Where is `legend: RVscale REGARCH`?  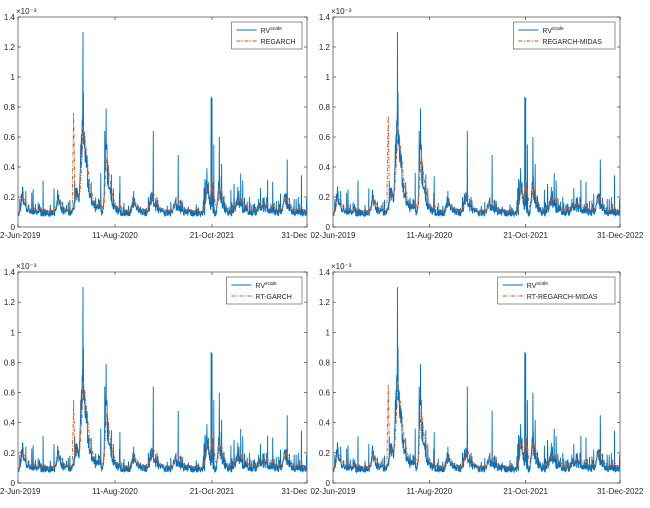 legend: RVscale REGARCH is located at coordinates (267, 35).